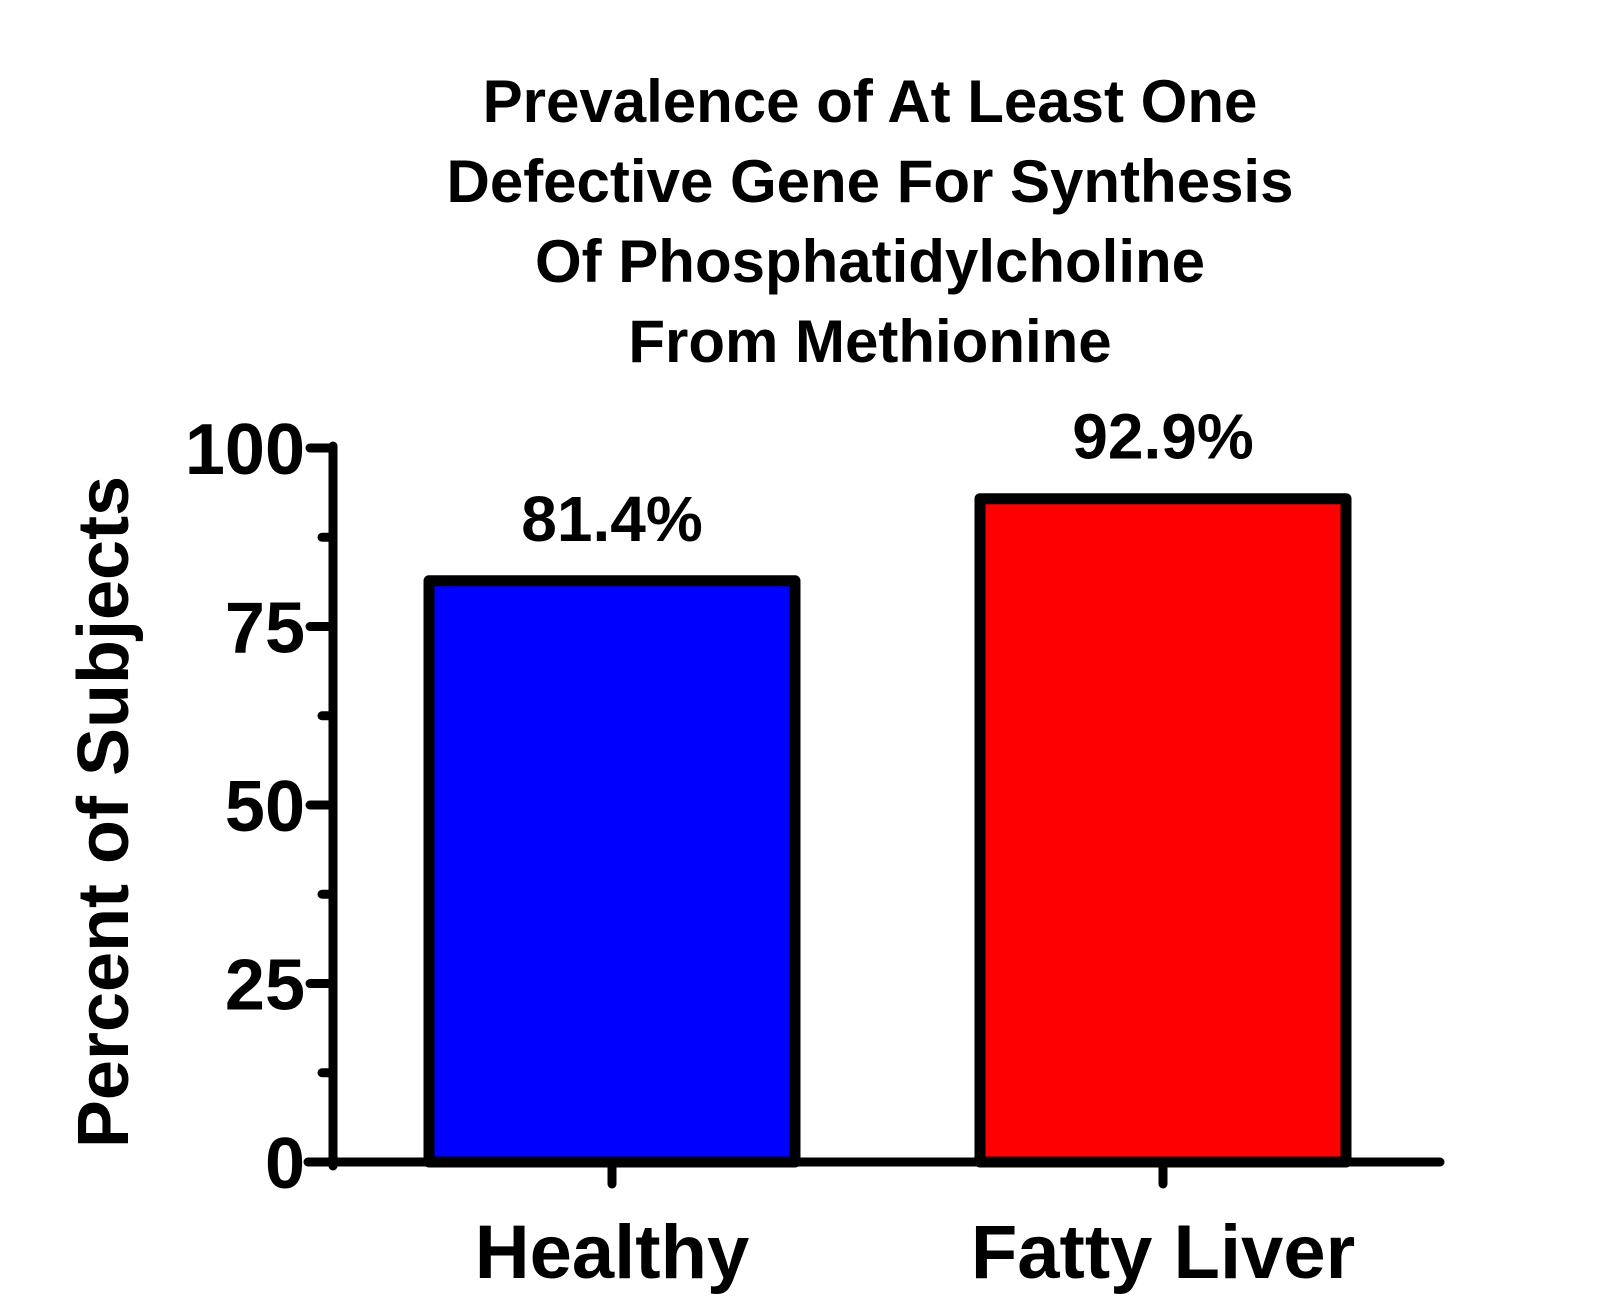 This screenshot has height=1312, width=1600. What do you see at coordinates (104, 812) in the screenshot?
I see `y-axis-title: Percent of Subjects` at bounding box center [104, 812].